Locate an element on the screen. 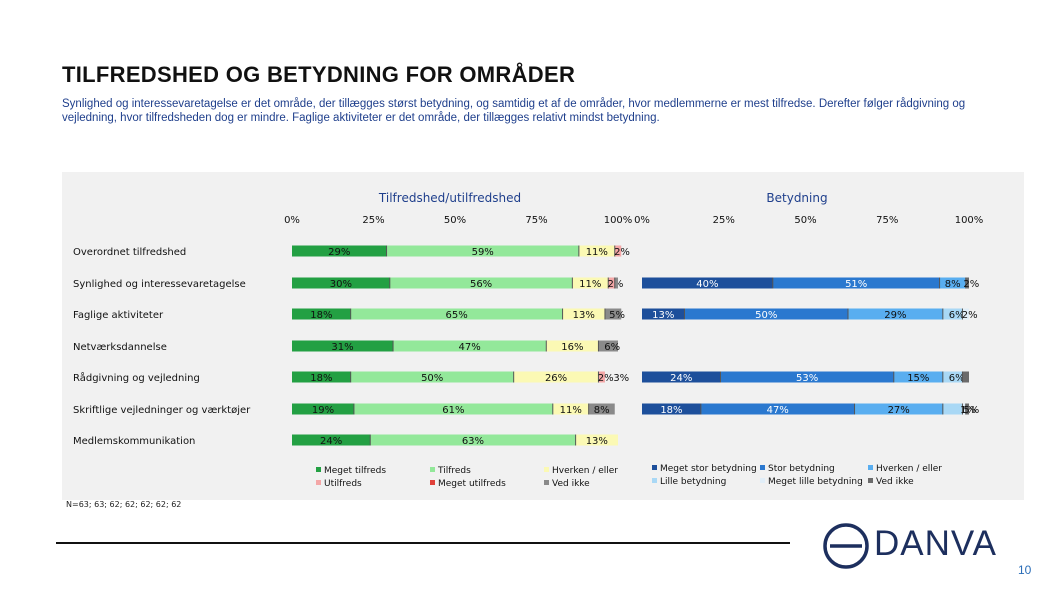  importance-legend-label: Hverken / eller is located at coordinates (909, 469).